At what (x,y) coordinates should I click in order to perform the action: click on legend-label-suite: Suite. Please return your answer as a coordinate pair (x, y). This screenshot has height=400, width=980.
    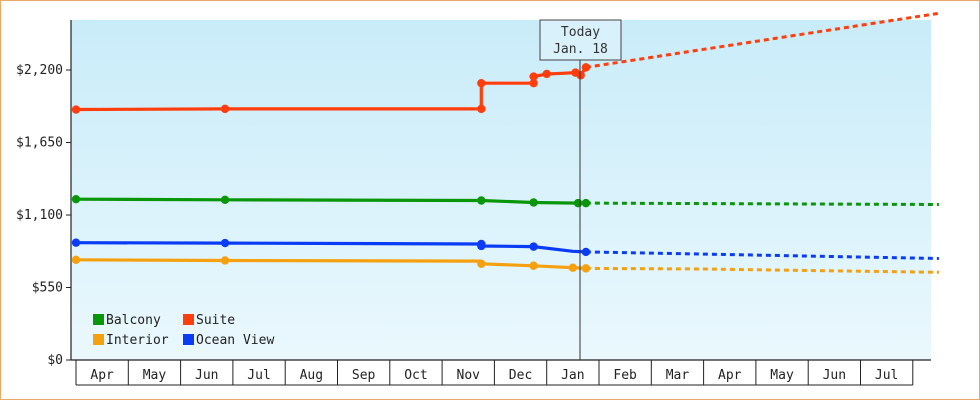
    Looking at the image, I should click on (215, 320).